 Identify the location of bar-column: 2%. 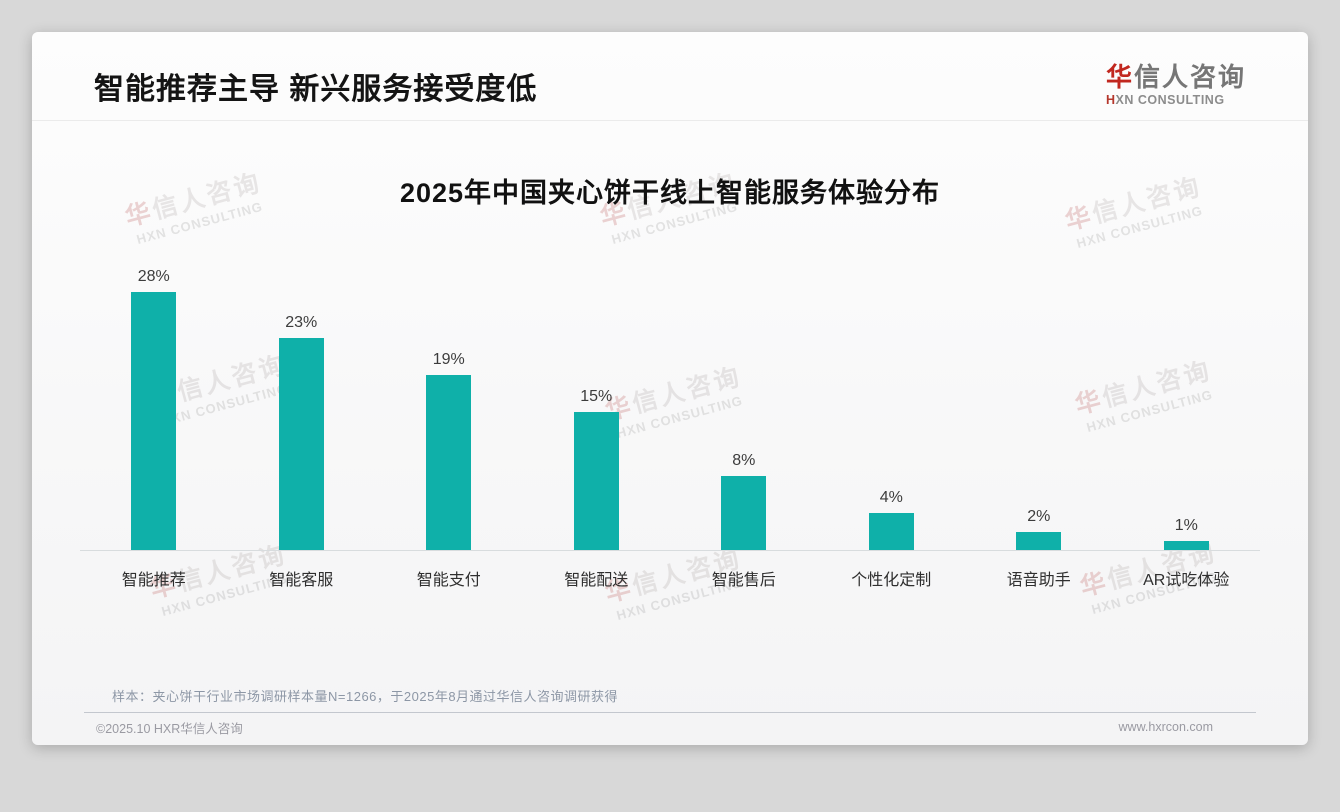
(1039, 529).